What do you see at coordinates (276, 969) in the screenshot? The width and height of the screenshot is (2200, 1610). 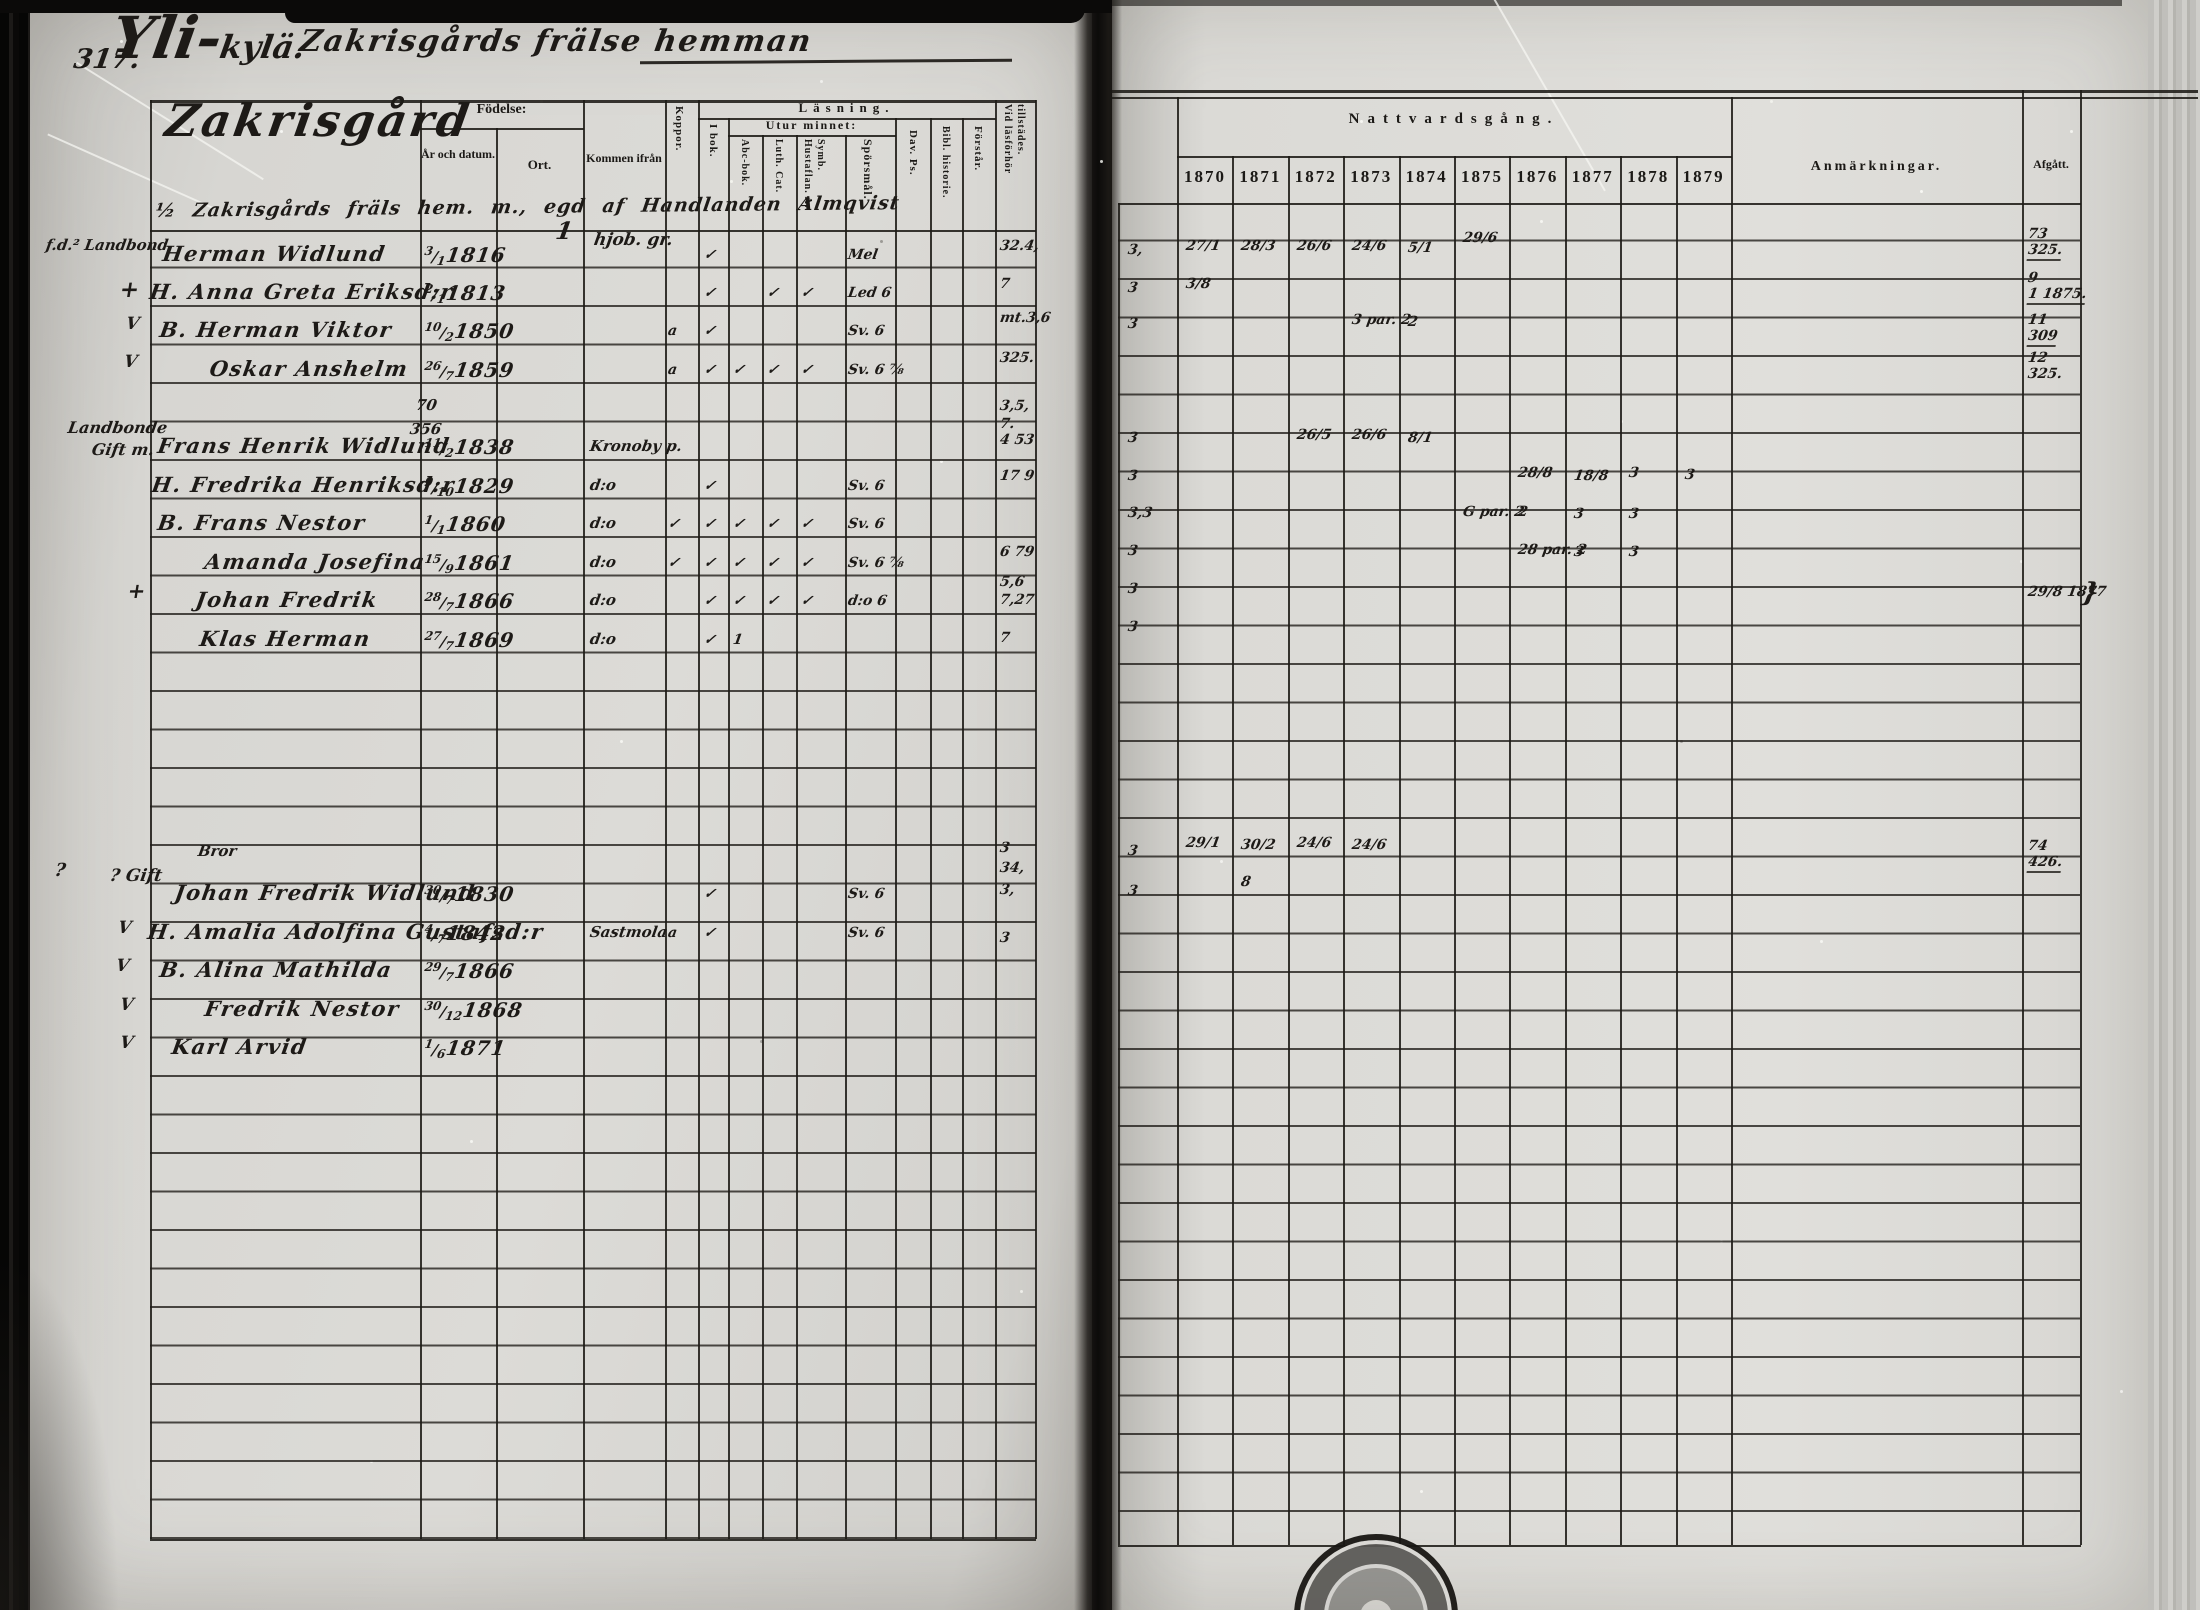 I see `entry-name: B. Alina Mathilda` at bounding box center [276, 969].